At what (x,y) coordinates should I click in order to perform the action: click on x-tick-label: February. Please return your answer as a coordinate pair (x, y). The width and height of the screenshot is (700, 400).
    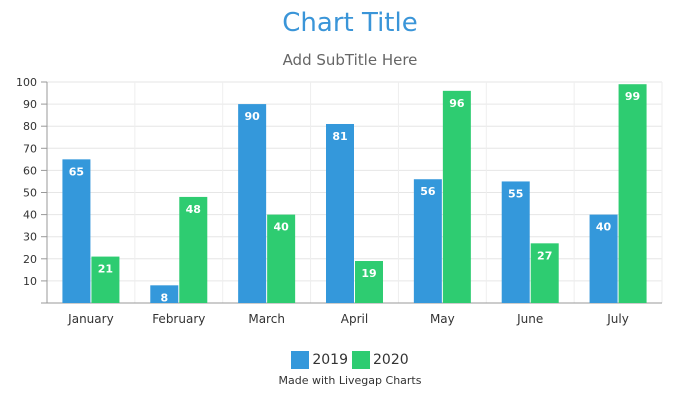
    Looking at the image, I should click on (178, 319).